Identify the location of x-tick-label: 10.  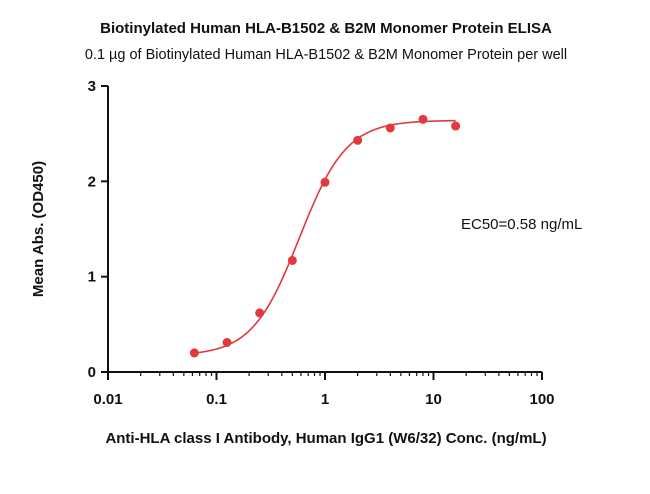
(433, 399).